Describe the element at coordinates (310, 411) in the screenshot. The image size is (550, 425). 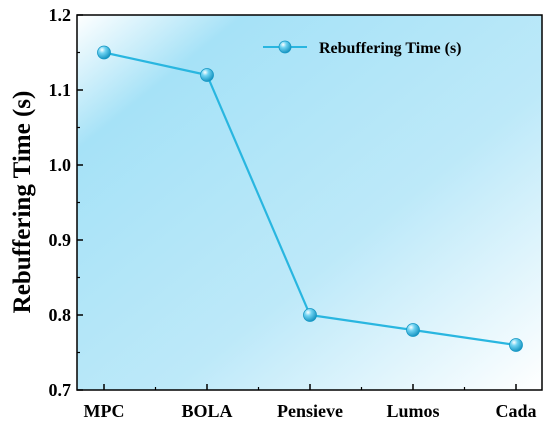
I see `x-tick-label: Pensieve` at that location.